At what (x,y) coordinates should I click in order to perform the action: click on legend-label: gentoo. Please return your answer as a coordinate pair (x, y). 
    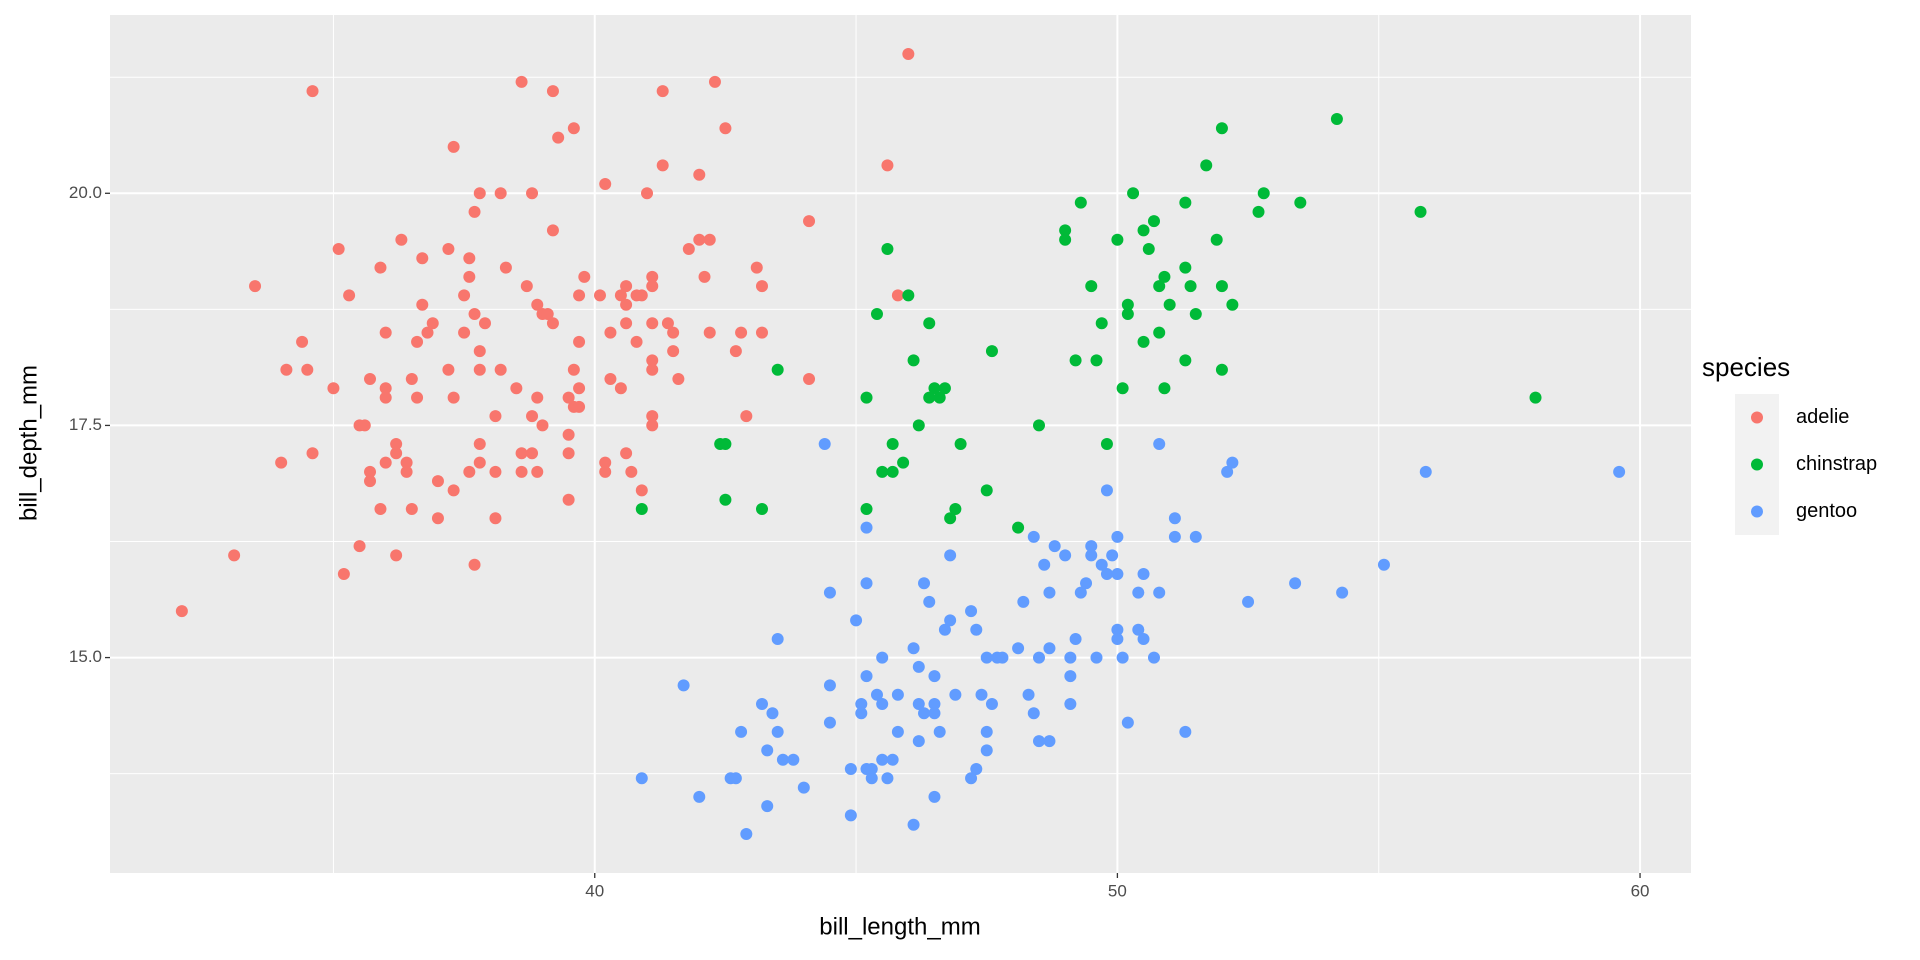
    Looking at the image, I should click on (1826, 511).